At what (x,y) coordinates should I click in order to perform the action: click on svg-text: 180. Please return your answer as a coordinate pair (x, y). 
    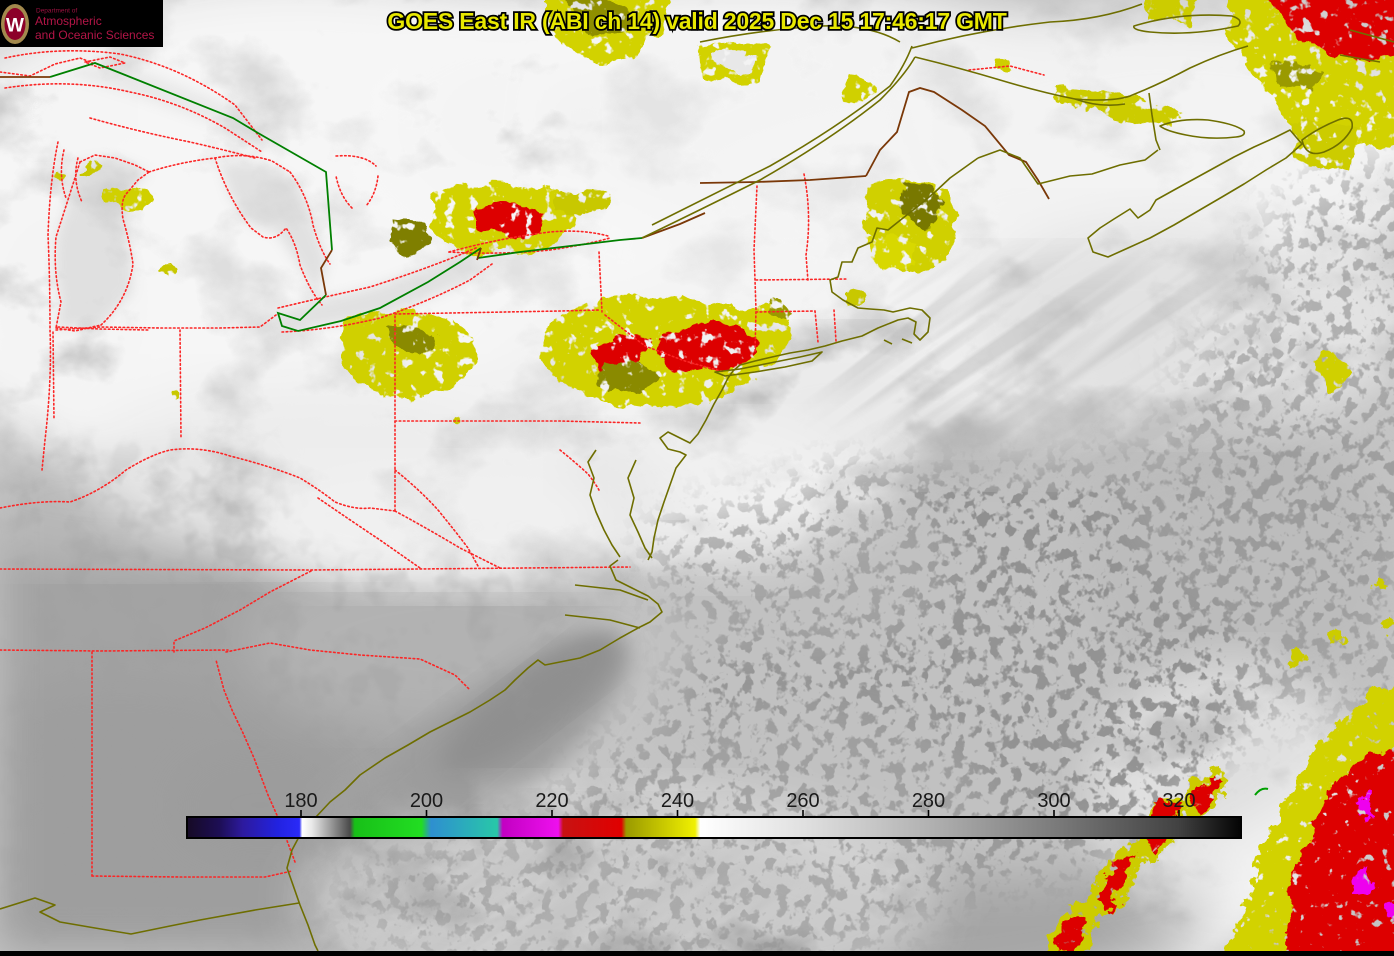
    Looking at the image, I should click on (300, 801).